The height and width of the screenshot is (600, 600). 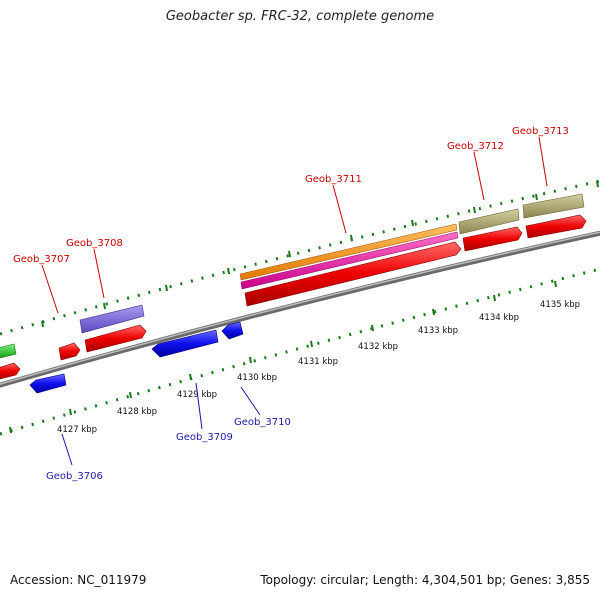 What do you see at coordinates (489, 221) in the screenshot?
I see `gene-geob-3712-domain` at bounding box center [489, 221].